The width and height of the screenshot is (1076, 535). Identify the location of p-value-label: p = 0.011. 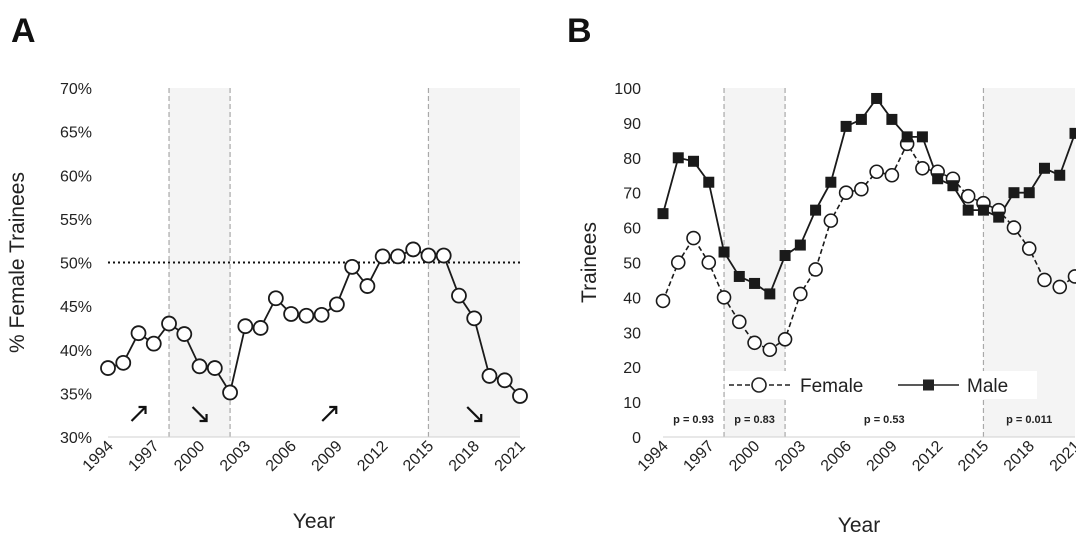
(1029, 420).